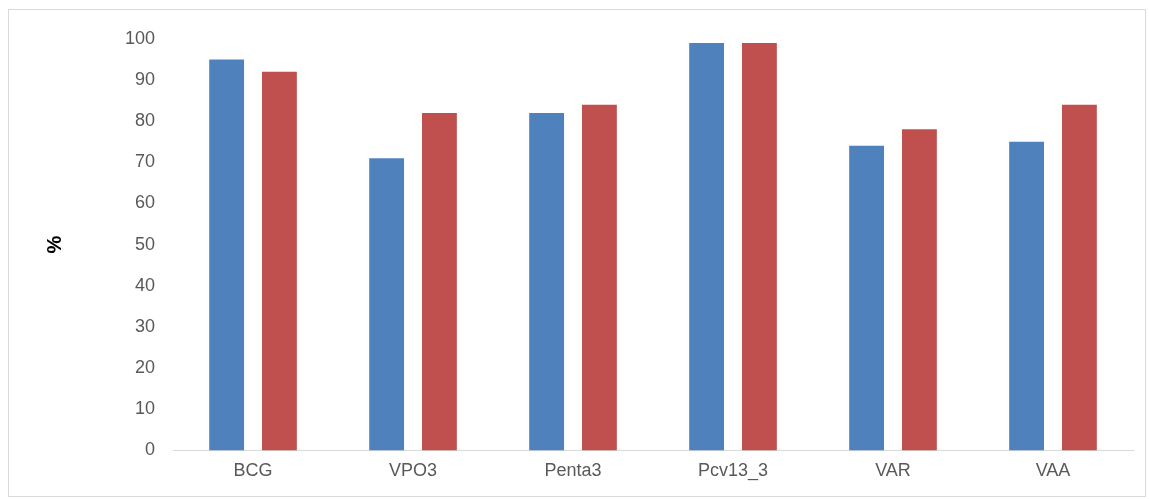 The image size is (1149, 499). What do you see at coordinates (145, 408) in the screenshot?
I see `y-tick-label: 10` at bounding box center [145, 408].